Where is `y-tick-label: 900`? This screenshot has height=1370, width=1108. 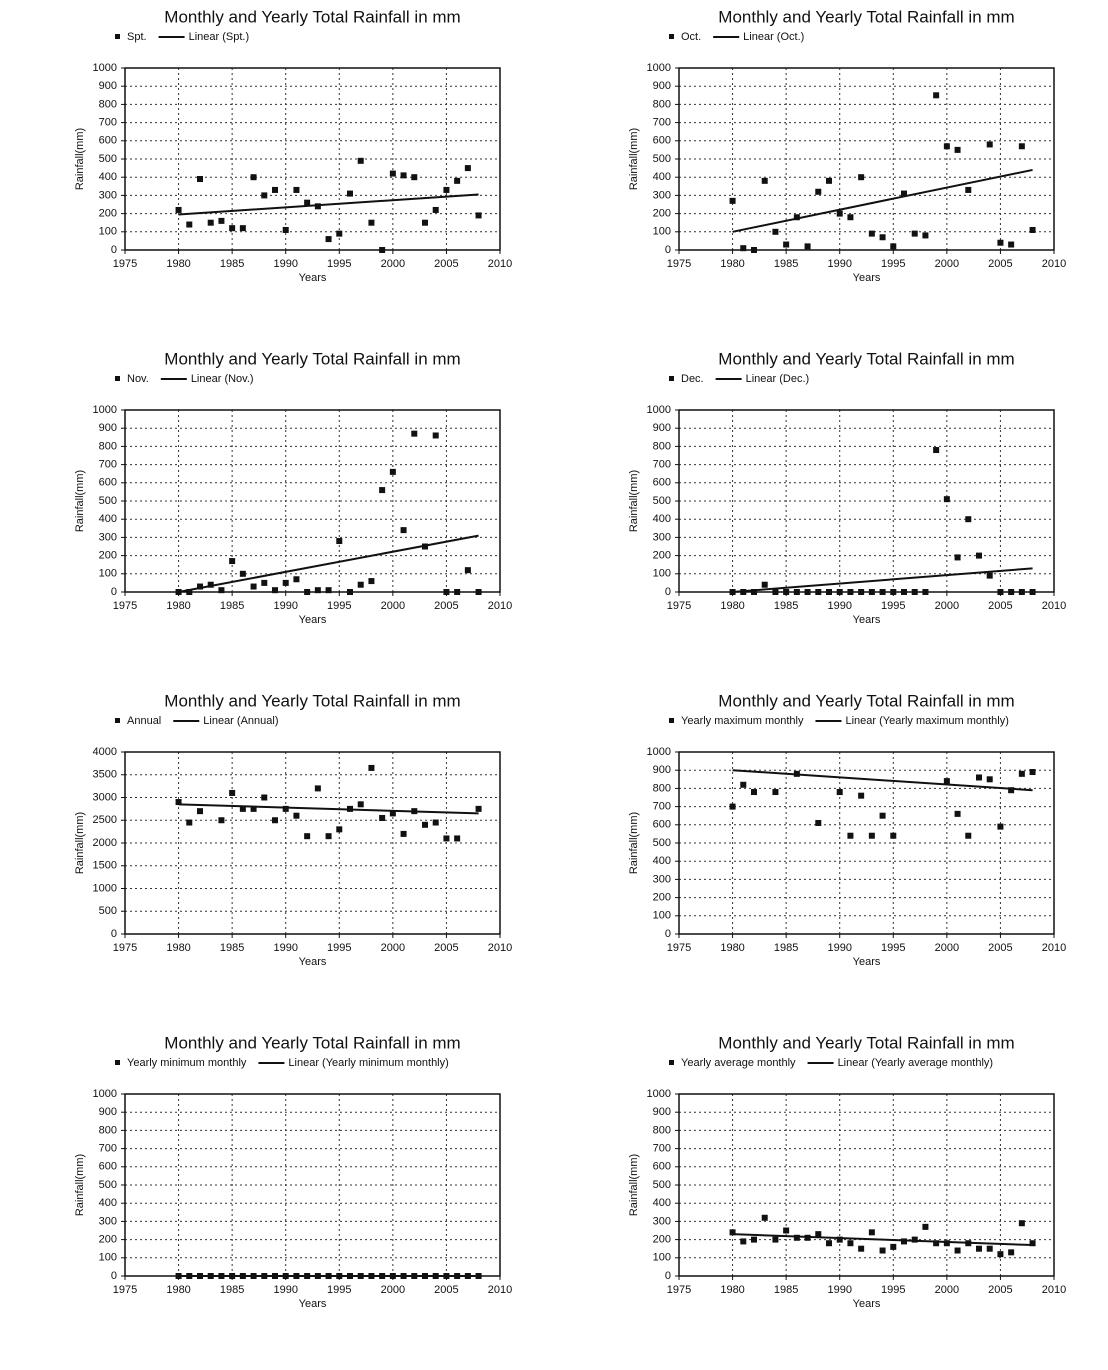
y-tick-label: 900 is located at coordinates (662, 86).